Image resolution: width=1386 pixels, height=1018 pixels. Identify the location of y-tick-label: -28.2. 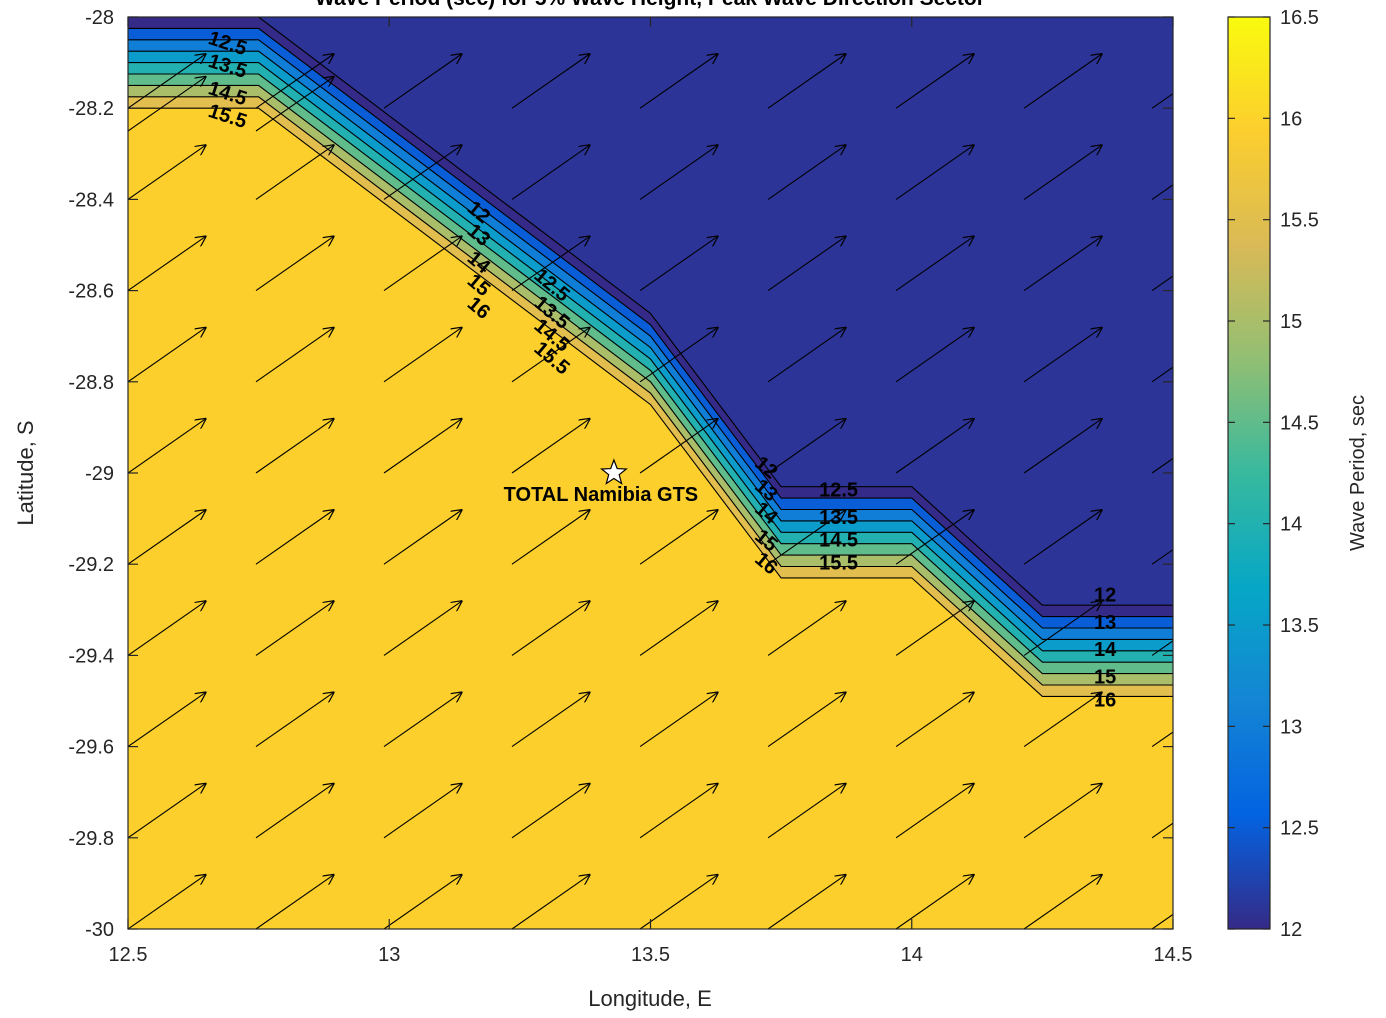
(91, 109).